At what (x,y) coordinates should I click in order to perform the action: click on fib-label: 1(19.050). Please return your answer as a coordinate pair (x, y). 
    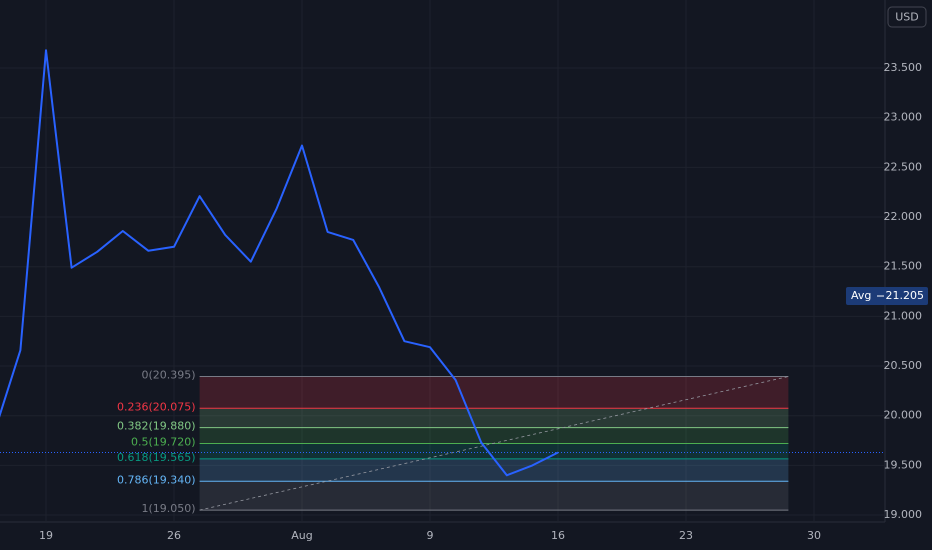
    Looking at the image, I should click on (169, 508).